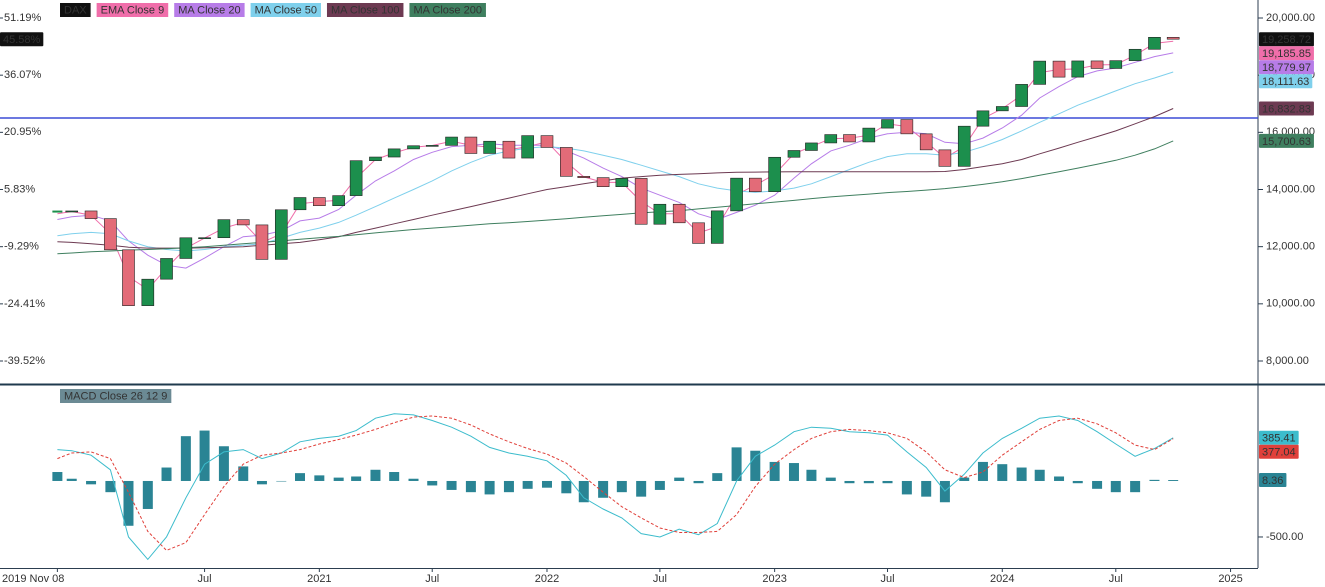  What do you see at coordinates (23, 75) in the screenshot?
I see `y2-tick-label: 36.07%` at bounding box center [23, 75].